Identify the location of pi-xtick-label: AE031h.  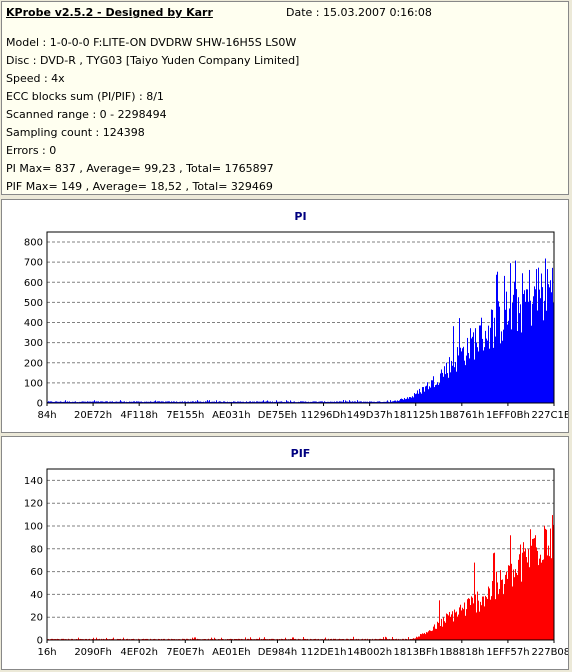
(231, 415).